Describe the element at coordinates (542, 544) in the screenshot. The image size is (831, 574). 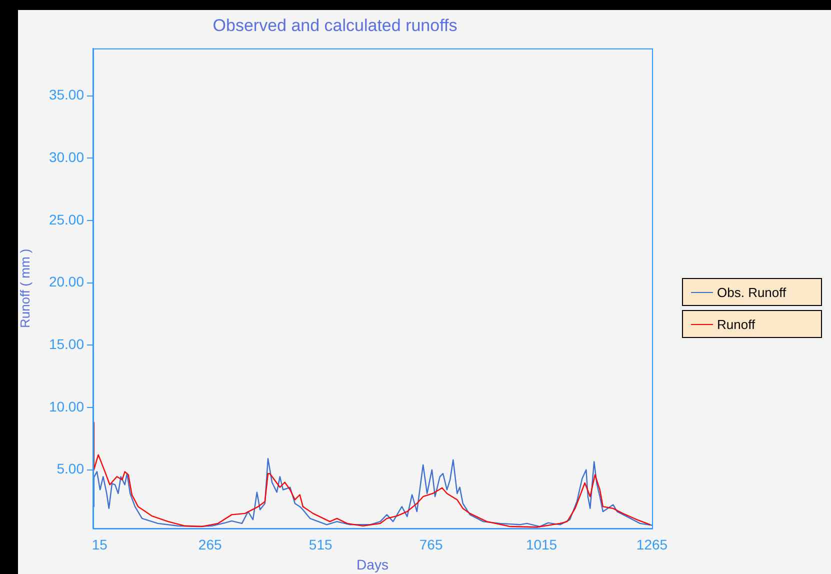
I see `x-tick-label: 1015` at that location.